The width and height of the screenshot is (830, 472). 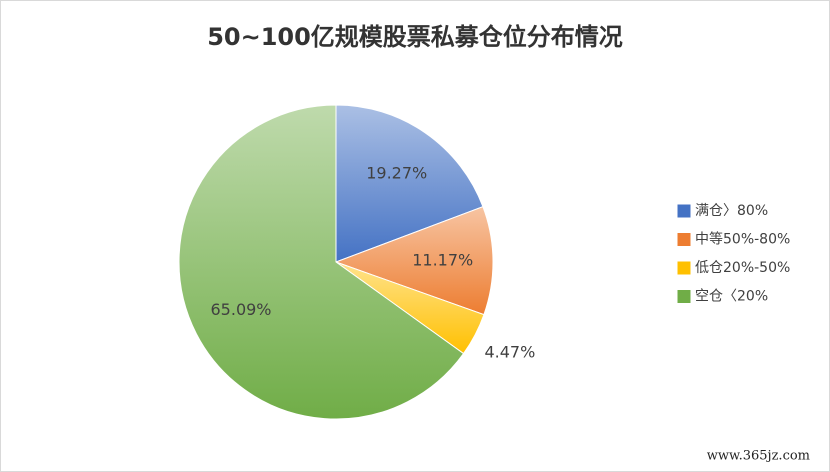 I want to click on data-label: 65.09%, so click(x=241, y=309).